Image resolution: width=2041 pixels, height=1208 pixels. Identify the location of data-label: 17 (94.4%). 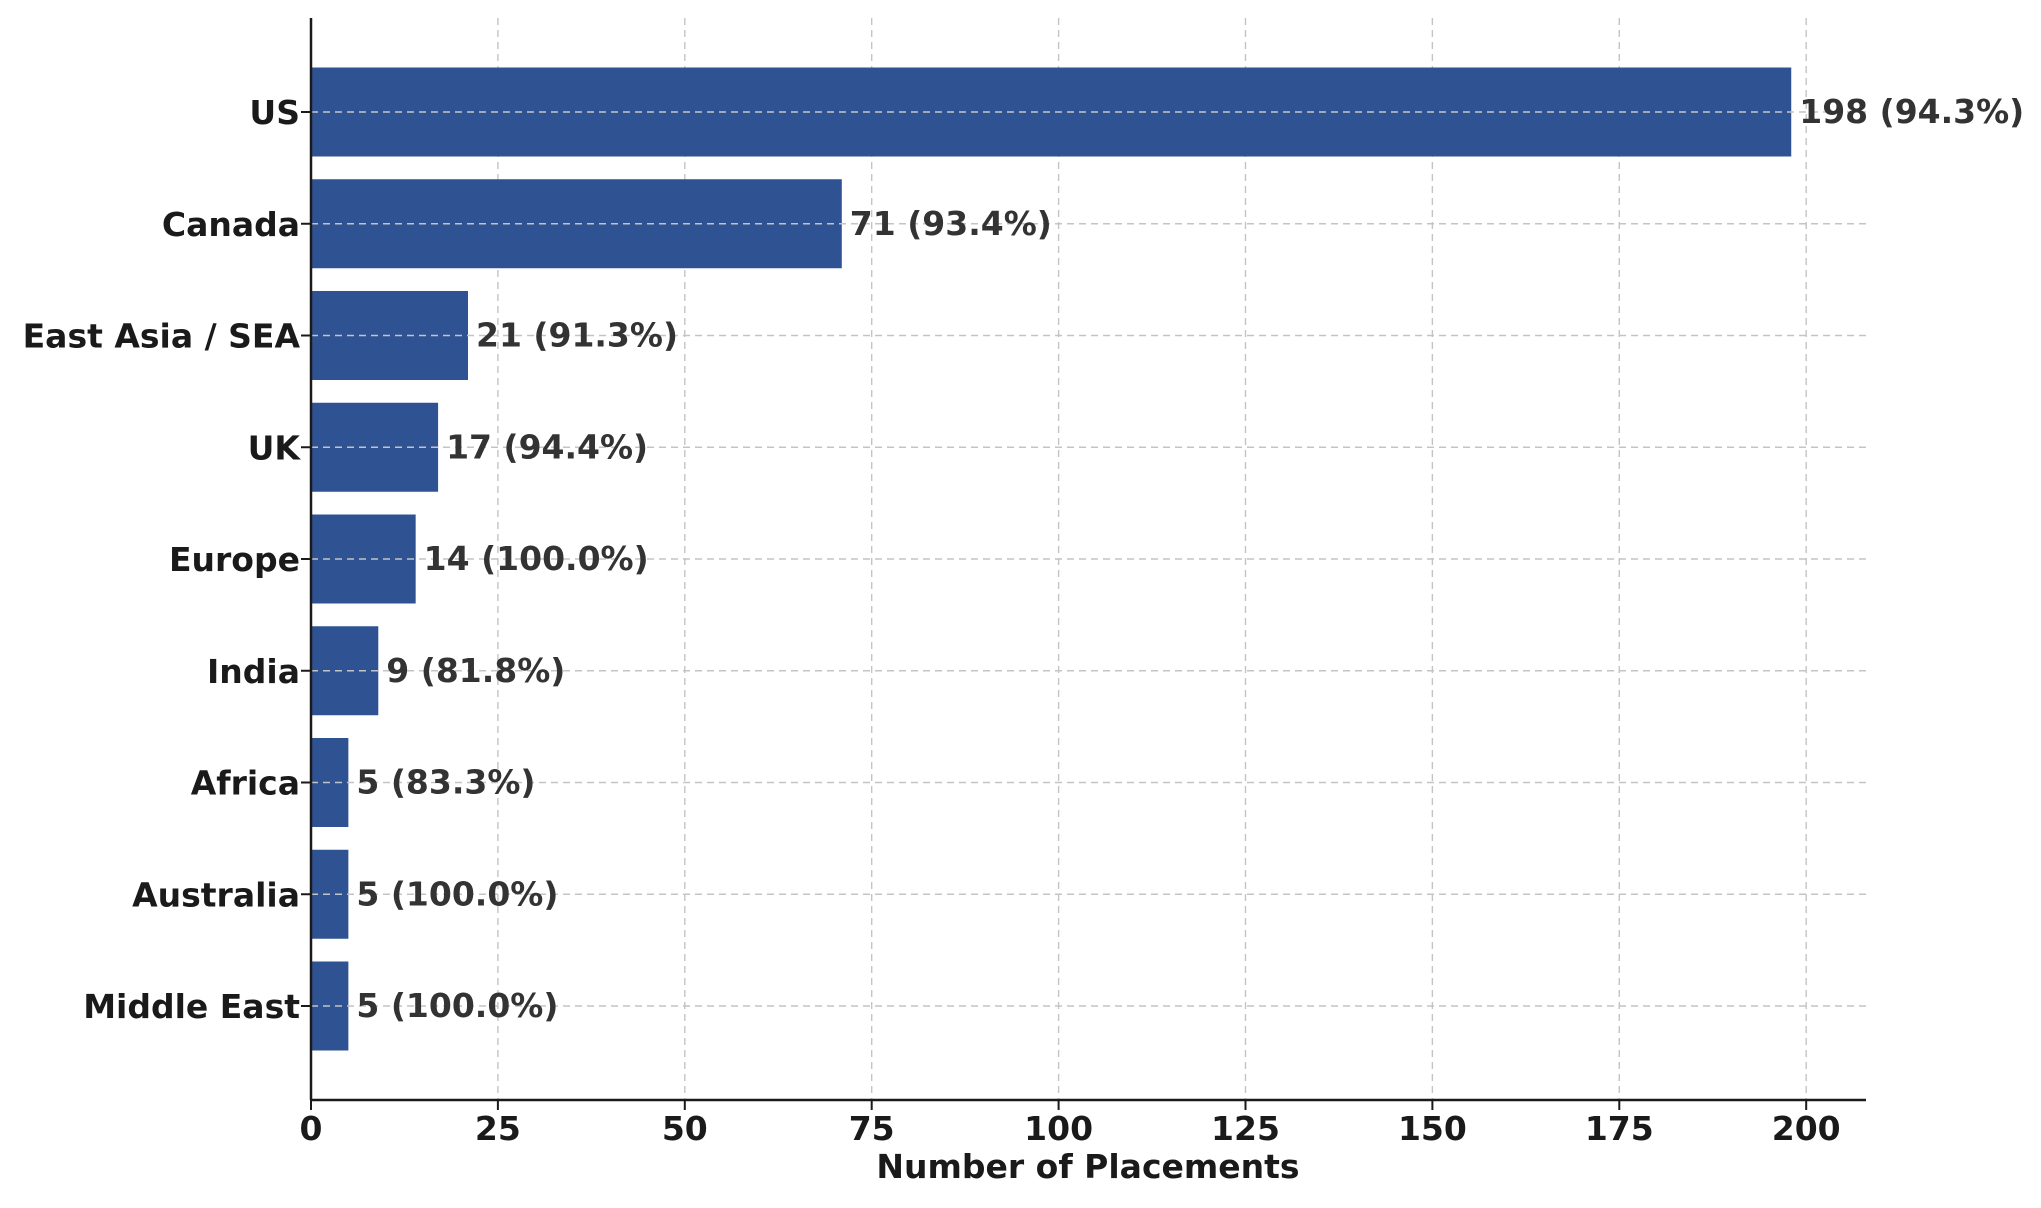
(547, 446).